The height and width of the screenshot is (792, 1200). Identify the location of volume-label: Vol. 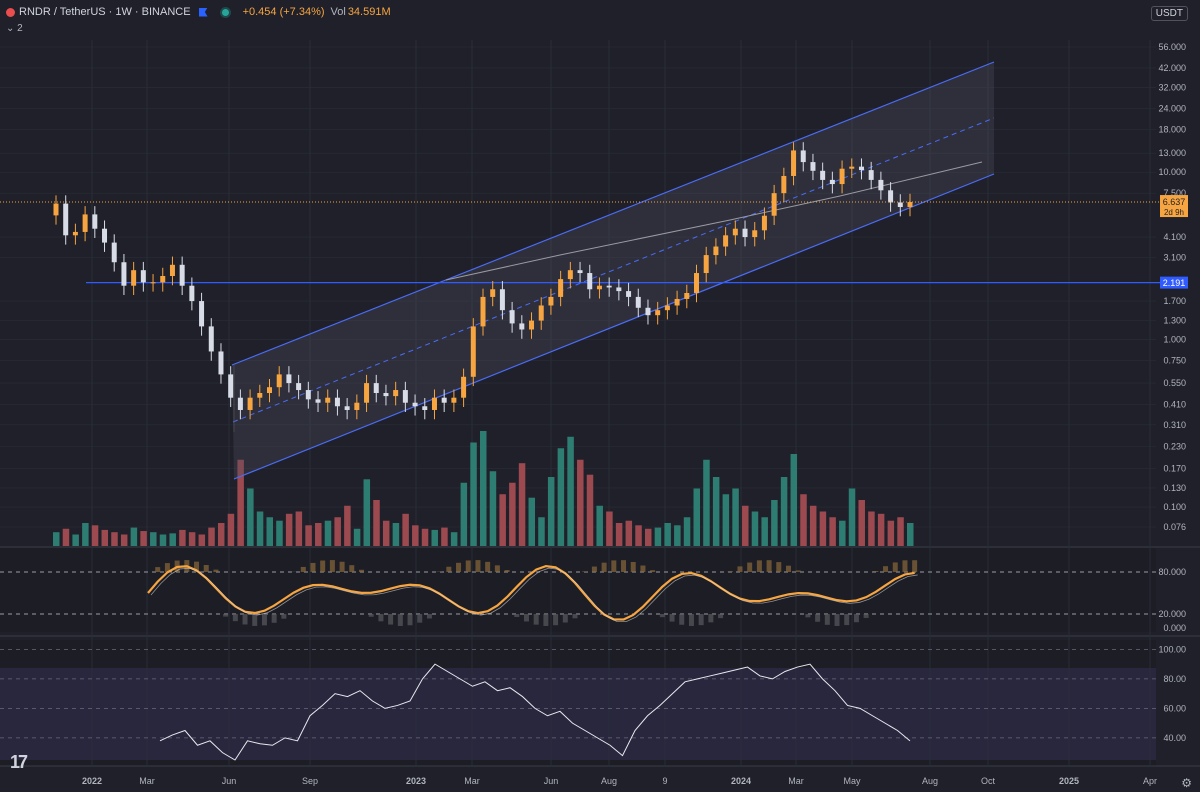
(338, 12).